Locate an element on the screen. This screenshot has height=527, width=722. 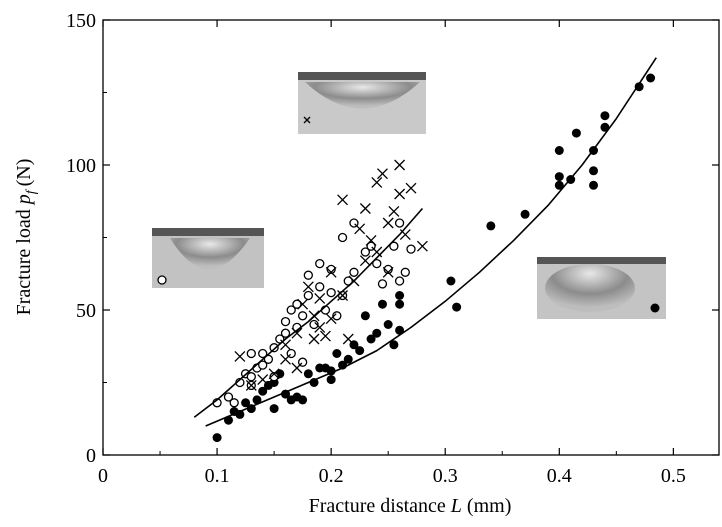
x-tick-label: 0 is located at coordinates (103, 476).